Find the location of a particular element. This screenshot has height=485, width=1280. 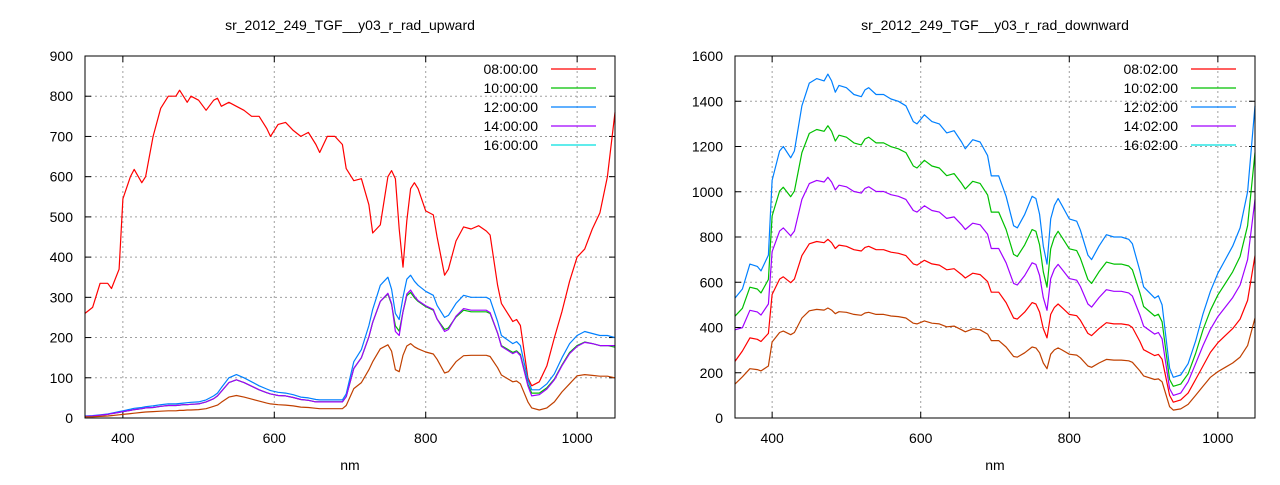

chart-title: sr_2012_249_TGF__y03_r_rad_downward is located at coordinates (995, 25).